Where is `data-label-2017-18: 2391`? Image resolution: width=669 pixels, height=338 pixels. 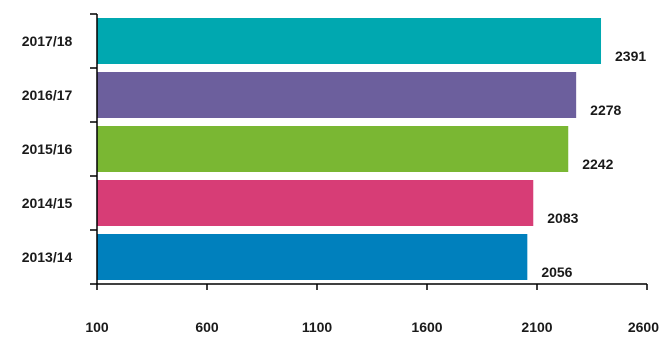 data-label-2017-18: 2391 is located at coordinates (630, 56).